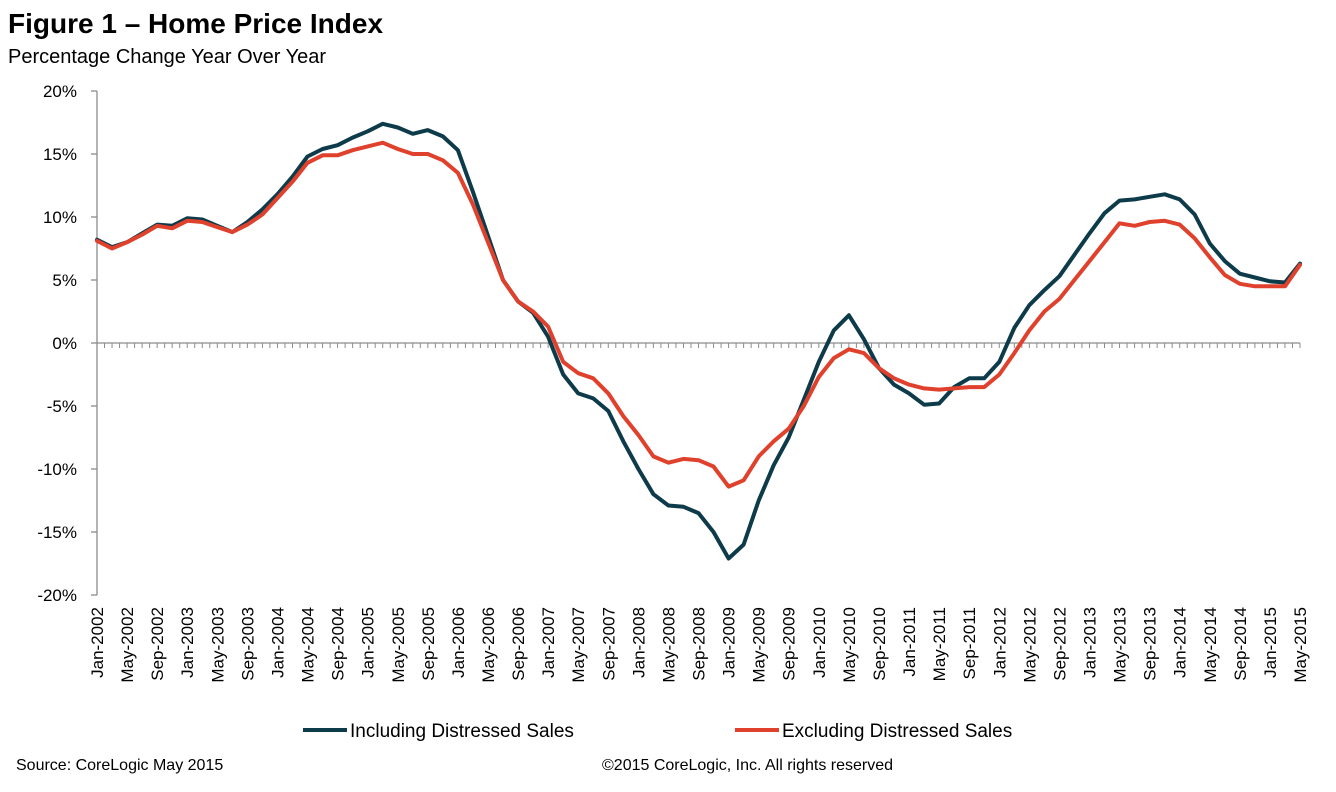 This screenshot has height=792, width=1336. Describe the element at coordinates (60, 217) in the screenshot. I see `y-tick-label: 10%` at that location.